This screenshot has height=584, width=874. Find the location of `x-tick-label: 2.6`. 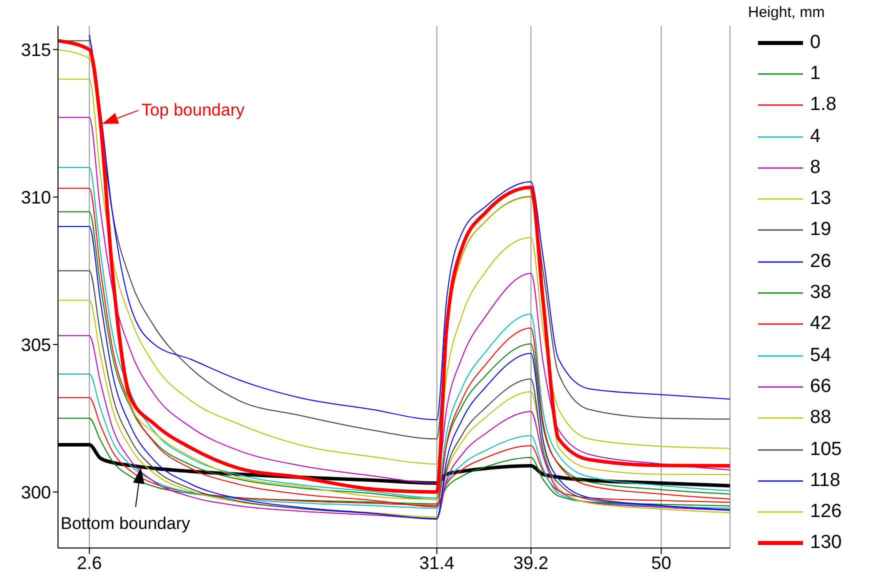

x-tick-label: 2.6 is located at coordinates (89, 562).